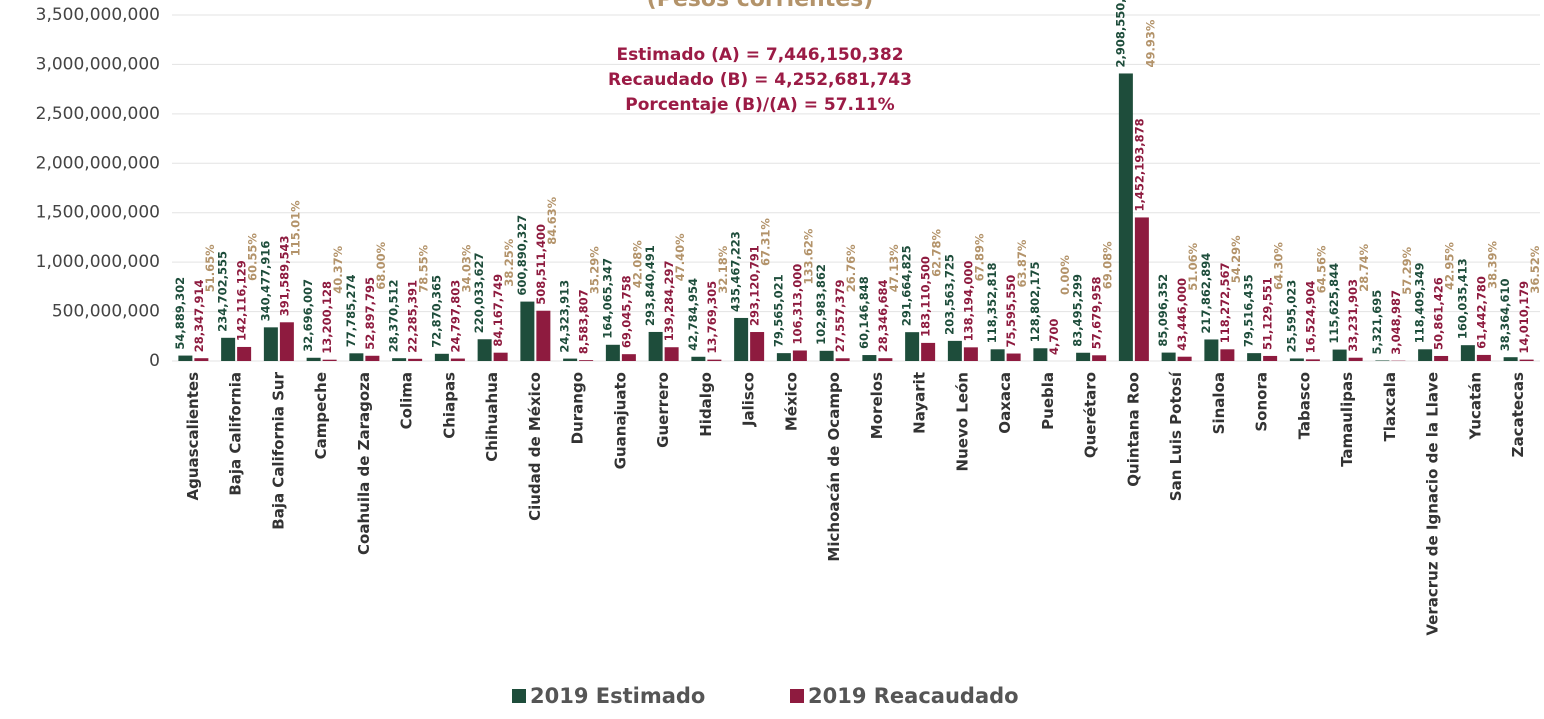 The width and height of the screenshot is (1544, 719). What do you see at coordinates (1176, 436) in the screenshot?
I see `x-tick-label: San Luis Potosí` at bounding box center [1176, 436].